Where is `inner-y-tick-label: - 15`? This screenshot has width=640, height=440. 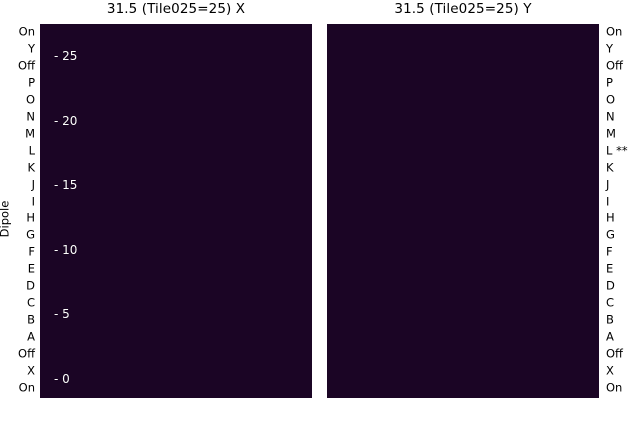
inner-y-tick-label: - 15 is located at coordinates (66, 185).